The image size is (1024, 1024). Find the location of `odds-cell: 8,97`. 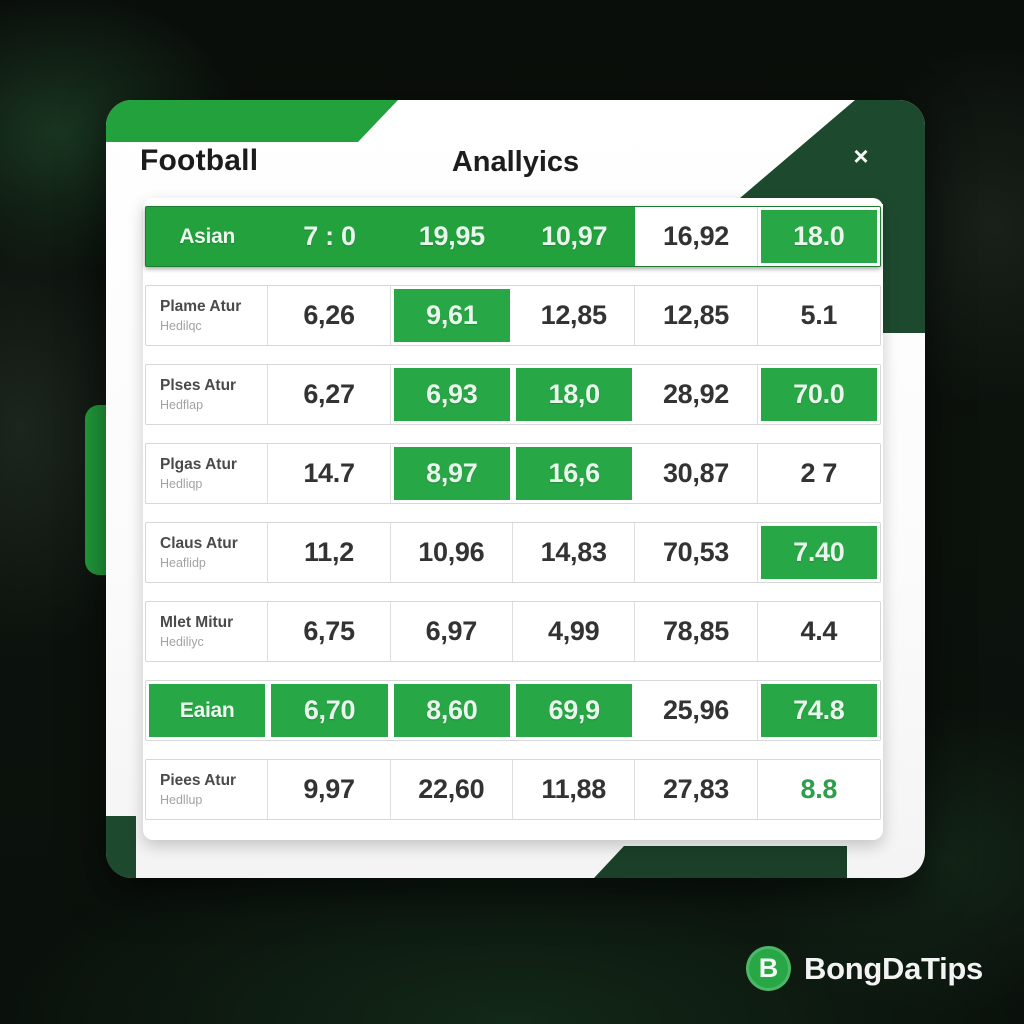

odds-cell: 8,97 is located at coordinates (451, 473).